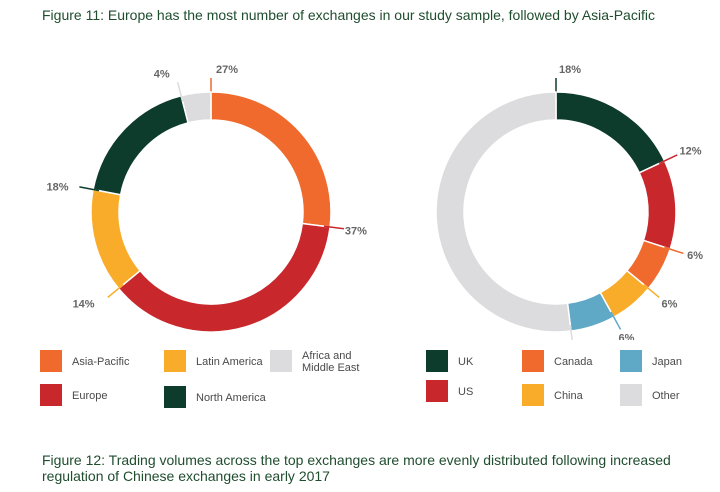 The height and width of the screenshot is (492, 720). I want to click on legend-label: Asia-Pacific, so click(101, 362).